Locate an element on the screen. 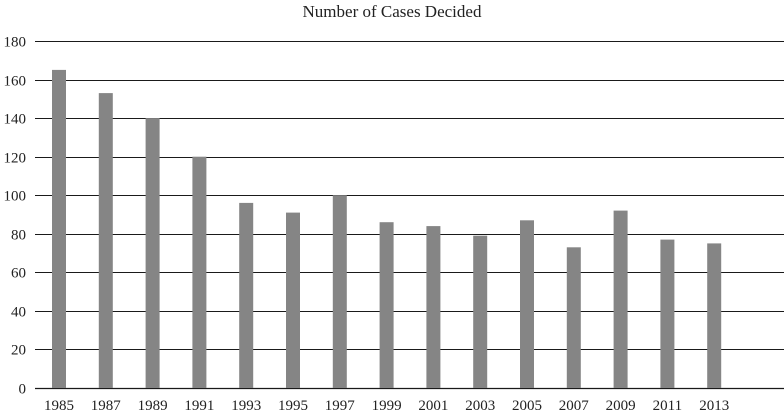  bar-1985 is located at coordinates (59, 229).